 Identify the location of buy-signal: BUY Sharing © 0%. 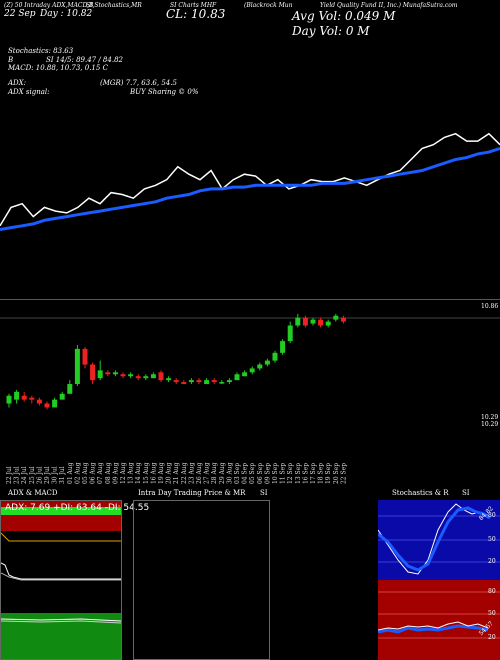
(164, 92).